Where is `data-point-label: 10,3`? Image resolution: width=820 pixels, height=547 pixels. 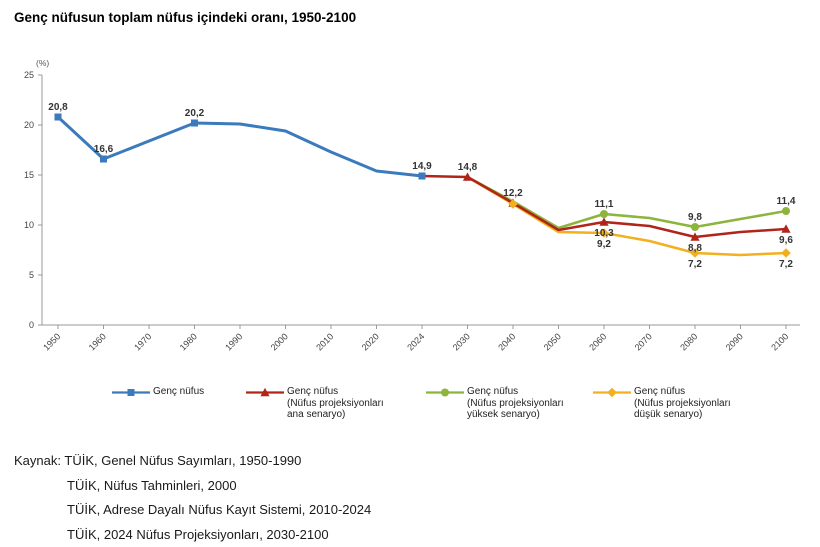 data-point-label: 10,3 is located at coordinates (604, 233).